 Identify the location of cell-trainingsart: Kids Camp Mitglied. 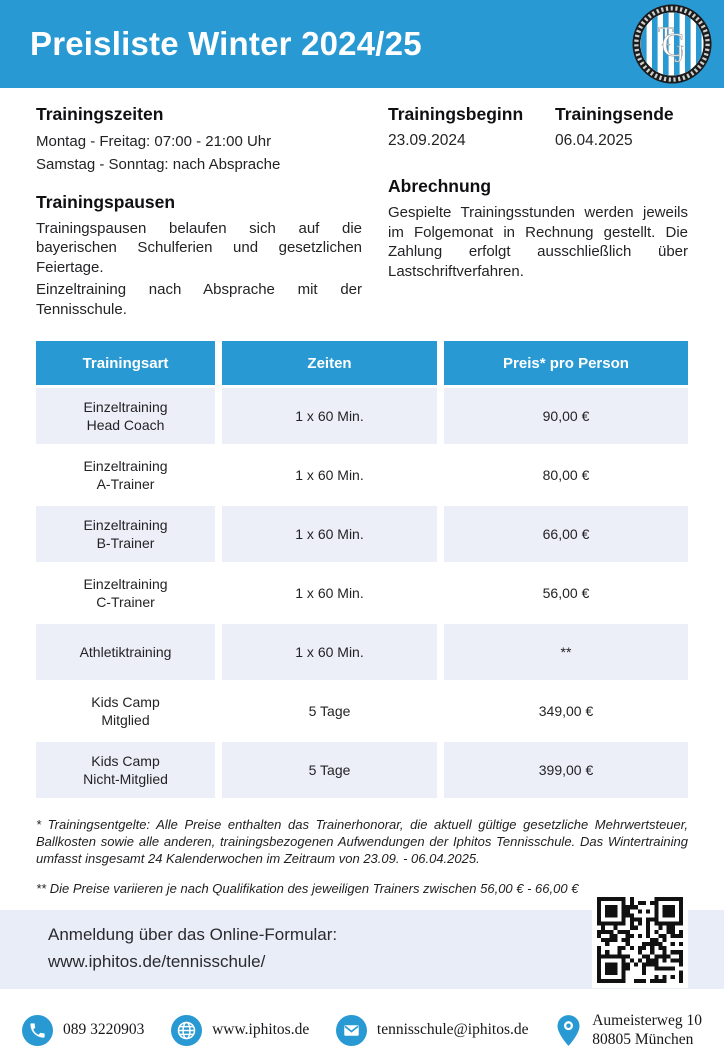
(125, 710).